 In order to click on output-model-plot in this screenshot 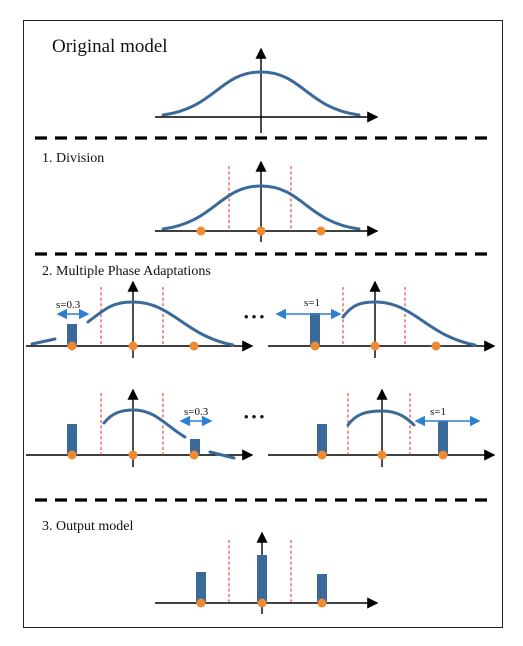, I will do `click(267, 572)`.